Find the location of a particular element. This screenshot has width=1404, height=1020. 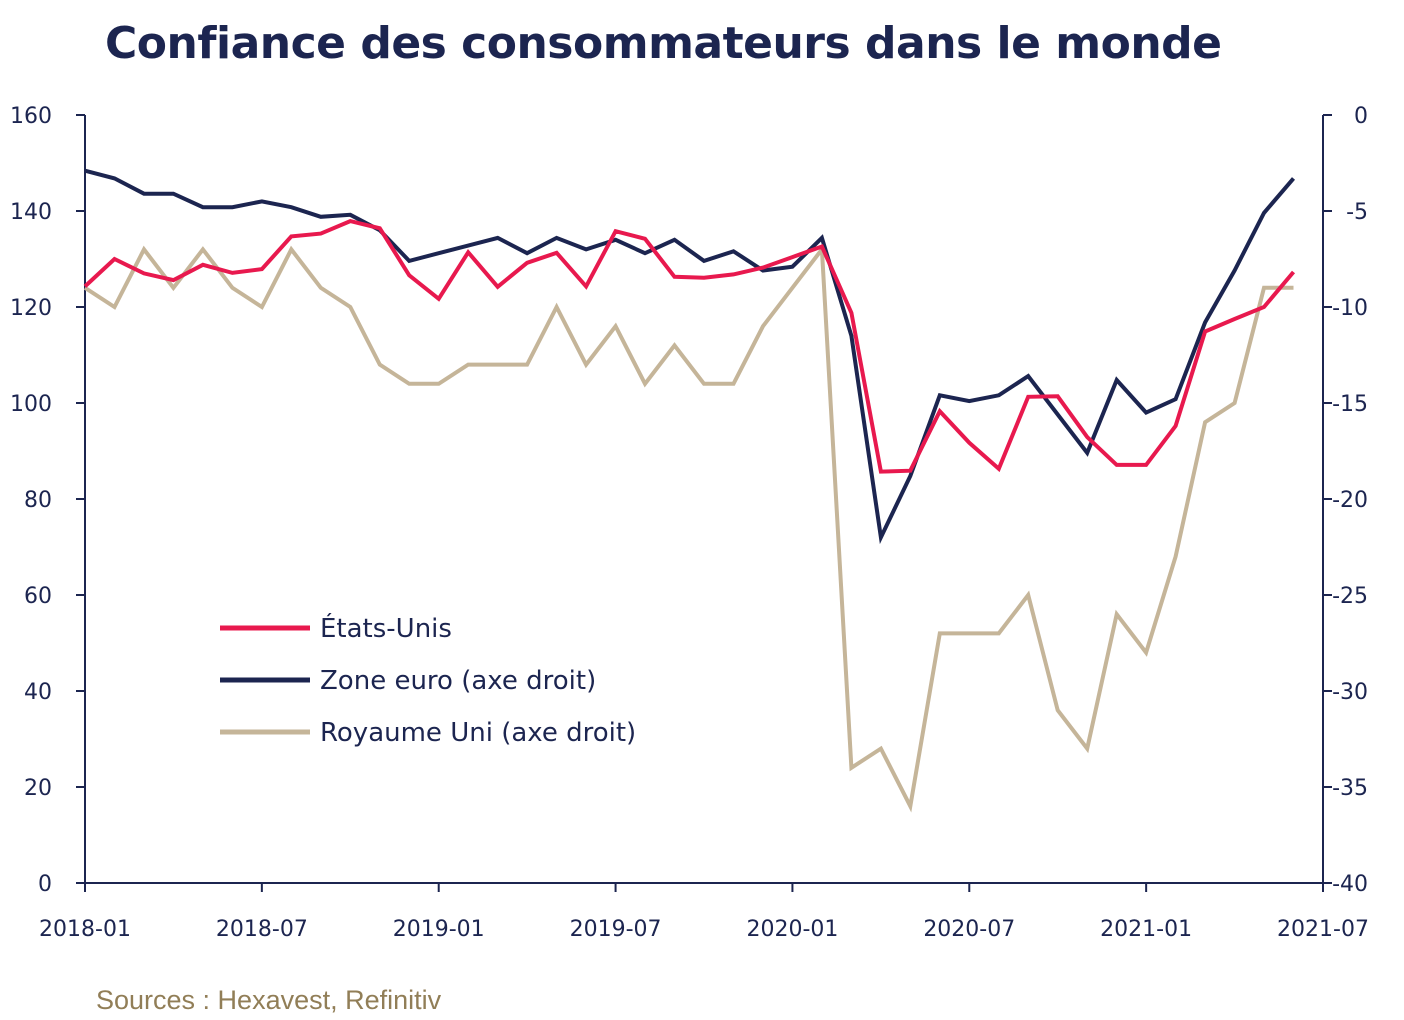

left-tick-label: 120 is located at coordinates (31, 308).